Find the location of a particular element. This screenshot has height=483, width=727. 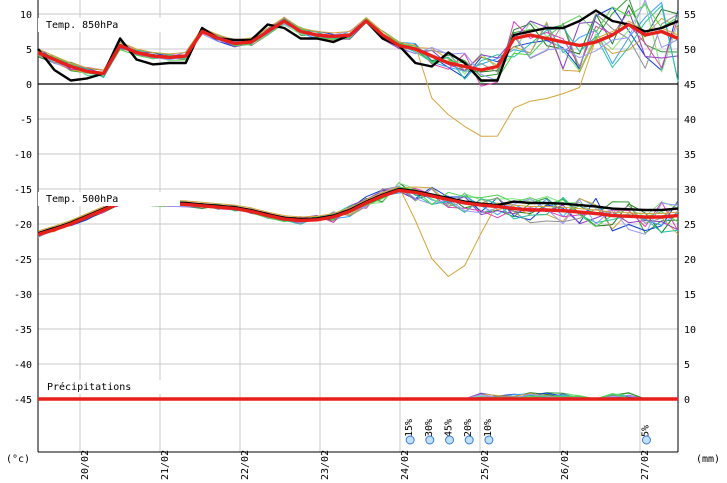

right-tick-label: 20 is located at coordinates (690, 260).